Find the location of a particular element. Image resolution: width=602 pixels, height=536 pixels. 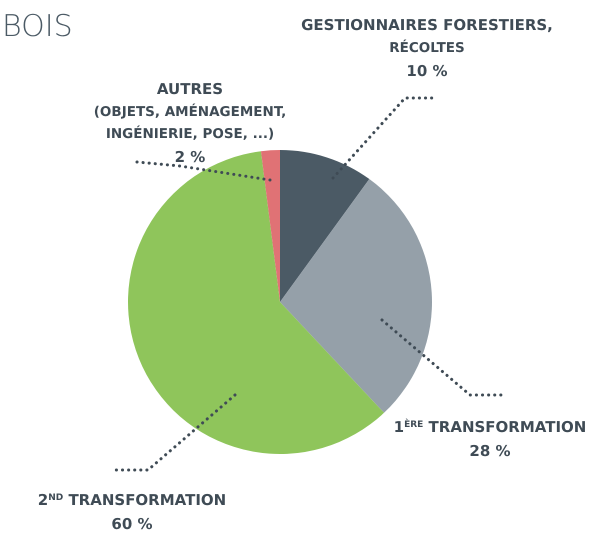

data-label: 2 % is located at coordinates (190, 157).